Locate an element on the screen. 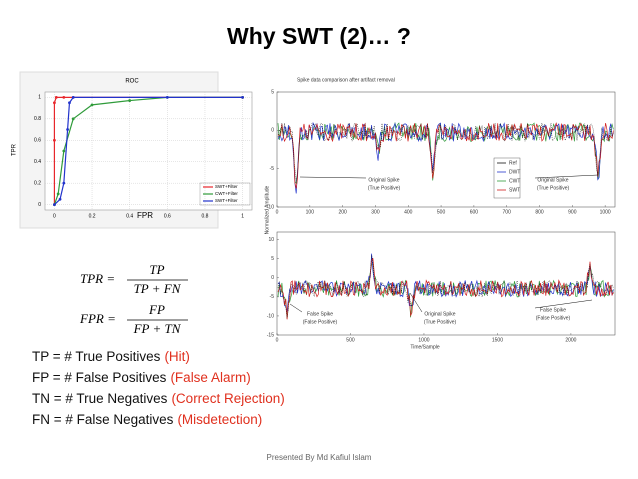  x-tick-label: 100 is located at coordinates (310, 212).